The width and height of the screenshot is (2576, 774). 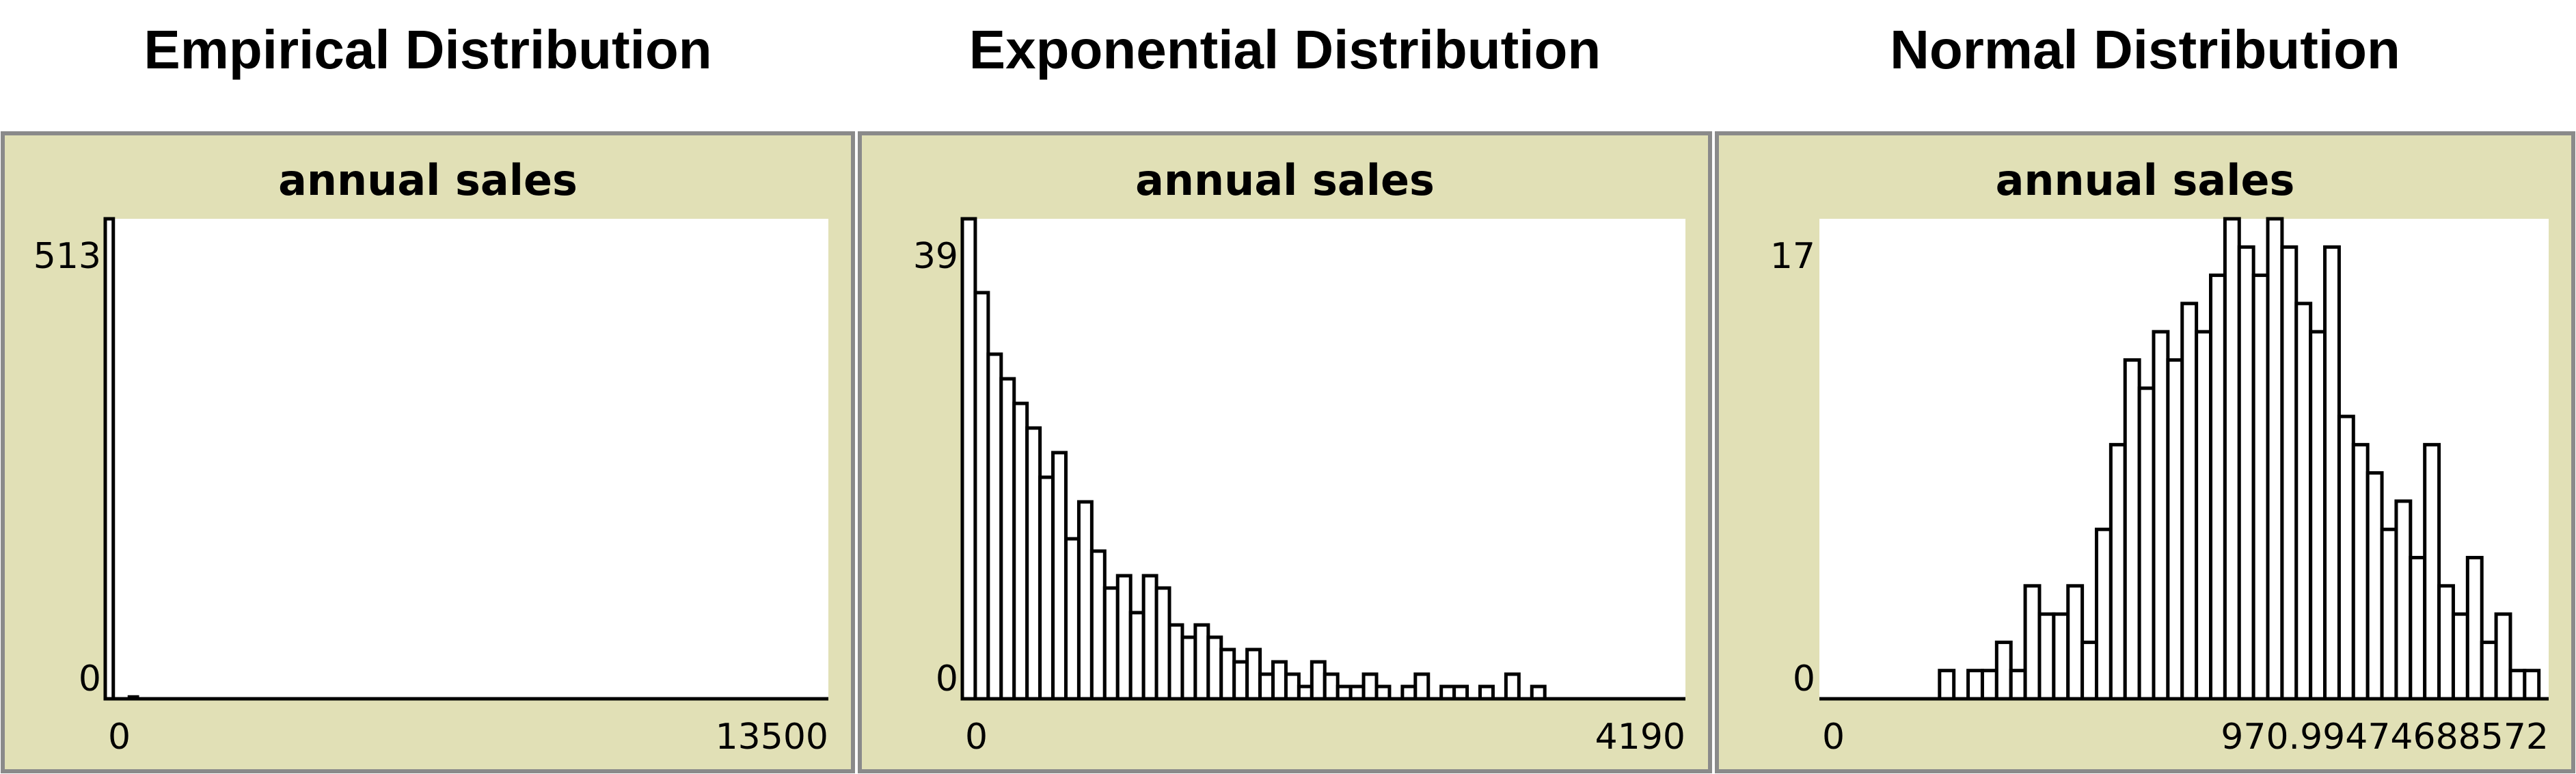 I want to click on y-tick-label: 39, so click(x=936, y=256).